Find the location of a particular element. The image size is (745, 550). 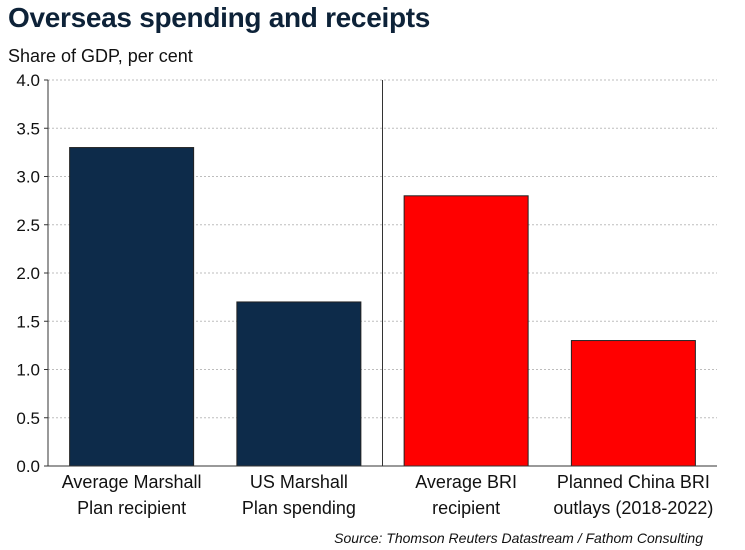

chart-subtitle: Share of GDP, per cent is located at coordinates (100, 56).